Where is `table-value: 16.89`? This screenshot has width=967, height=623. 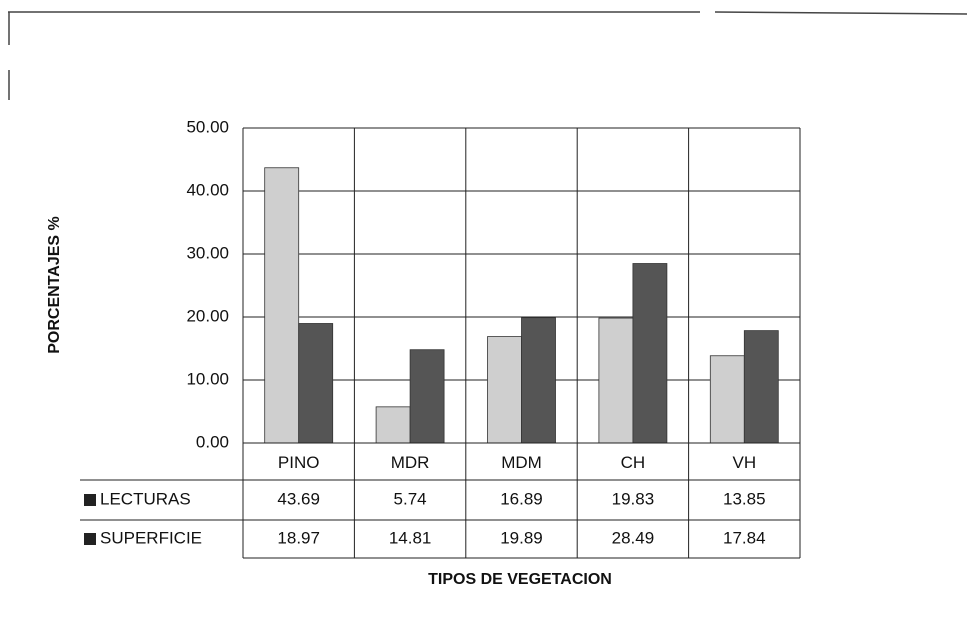 table-value: 16.89 is located at coordinates (521, 498).